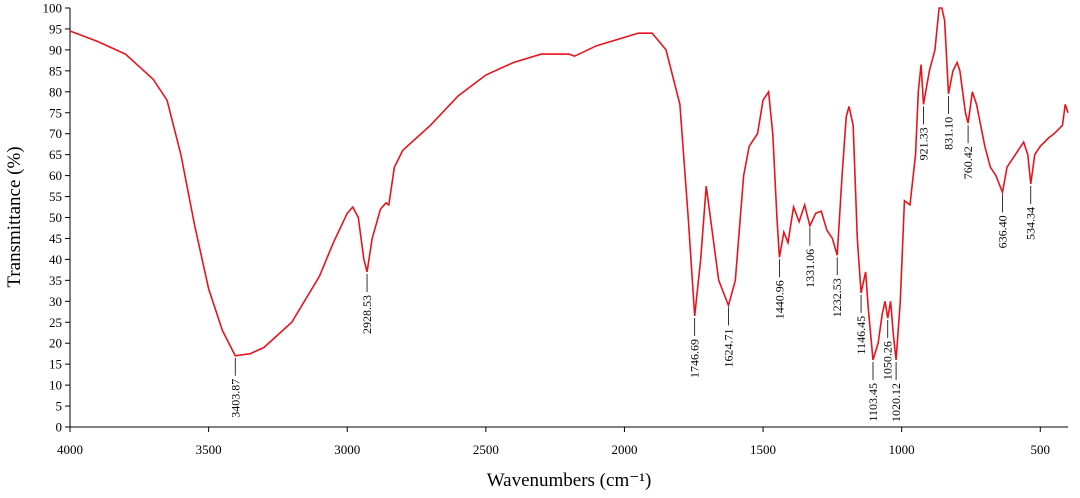  What do you see at coordinates (861, 335) in the screenshot?
I see `peak-label: 1146.45` at bounding box center [861, 335].